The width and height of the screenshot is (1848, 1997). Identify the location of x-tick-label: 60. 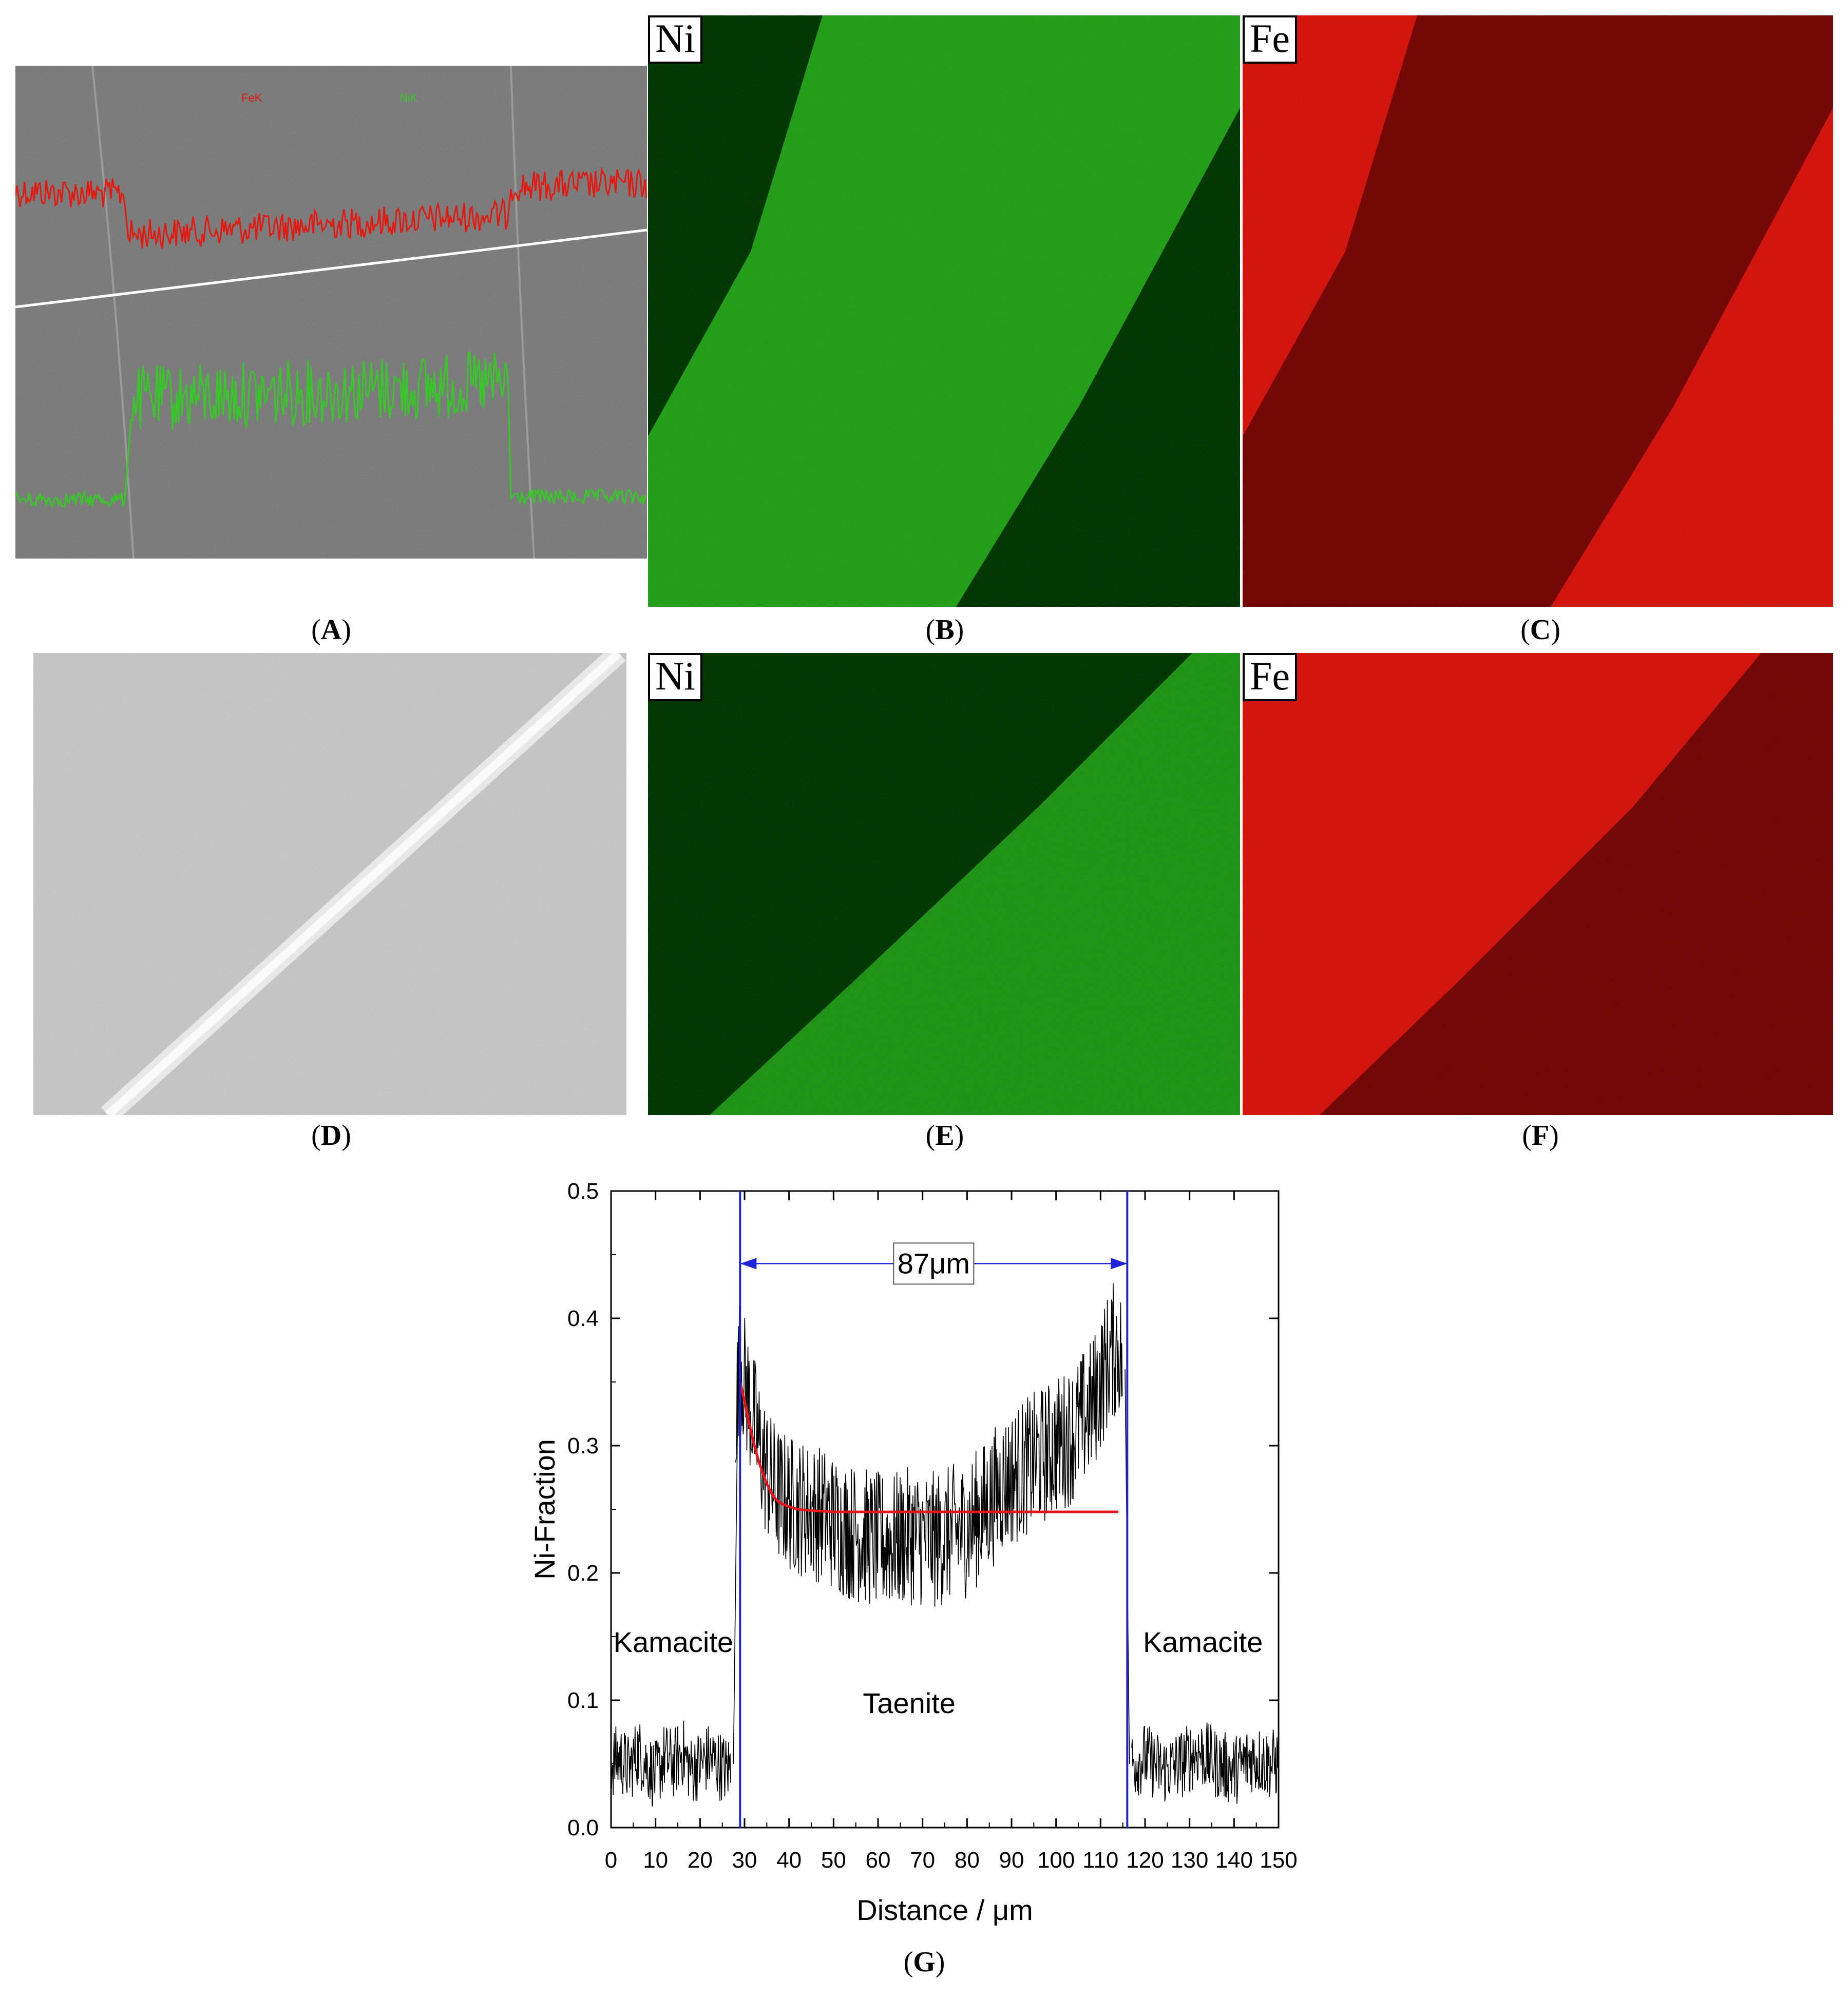
(878, 1860).